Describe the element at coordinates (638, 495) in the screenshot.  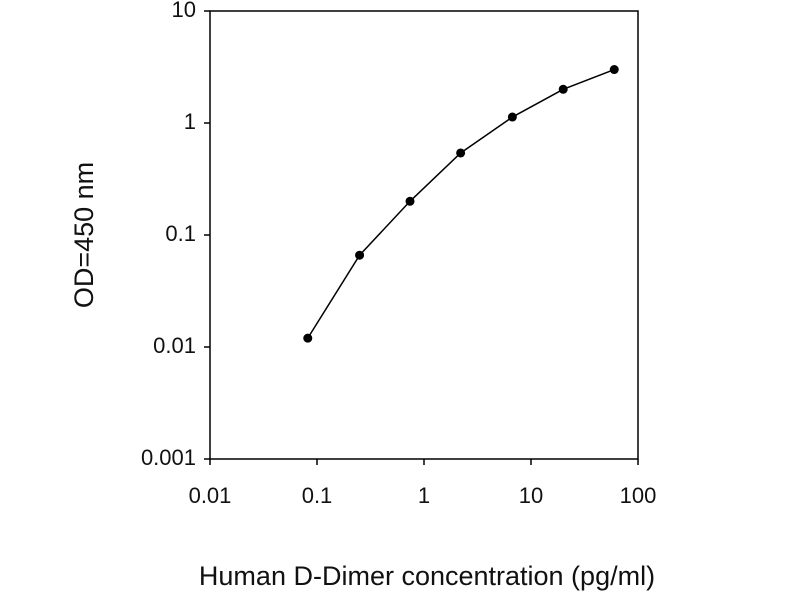
I see `x-tick-label: 100` at that location.